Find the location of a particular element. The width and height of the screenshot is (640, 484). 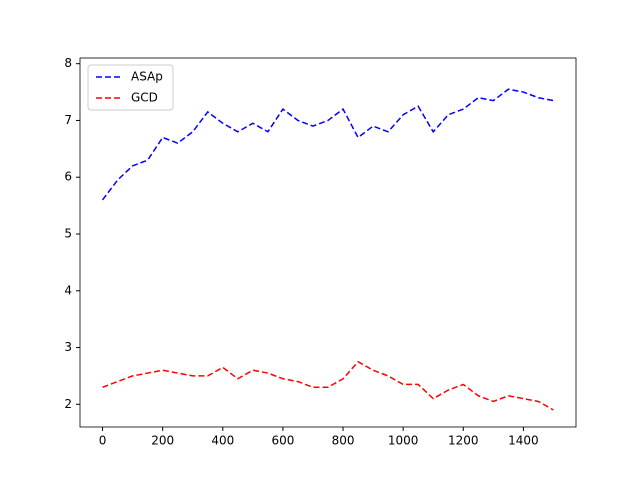

y-tick-label: 8 is located at coordinates (68, 63).